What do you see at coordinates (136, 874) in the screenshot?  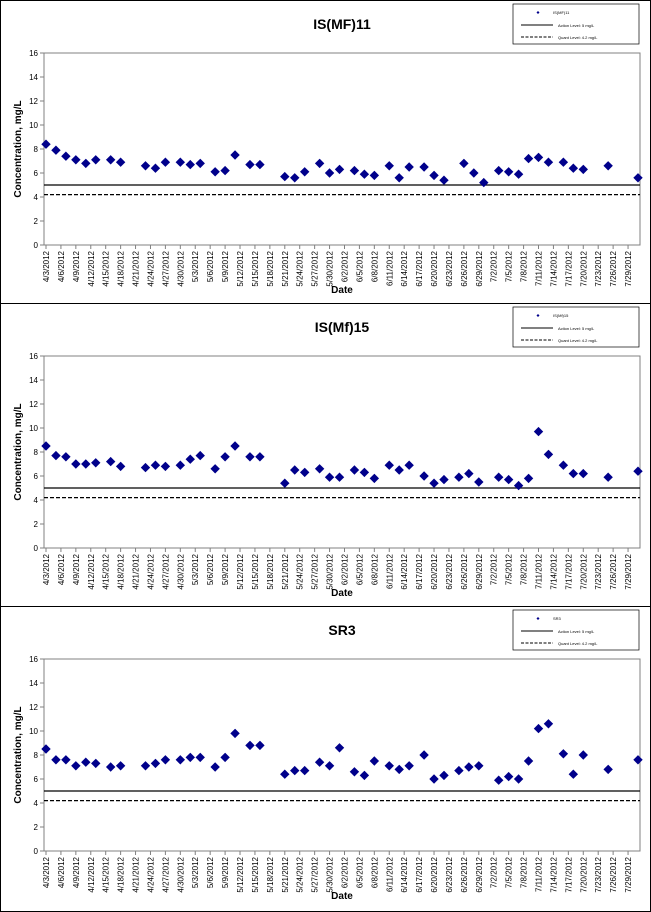 I see `x-tick-label: 4/21/2012` at bounding box center [136, 874].